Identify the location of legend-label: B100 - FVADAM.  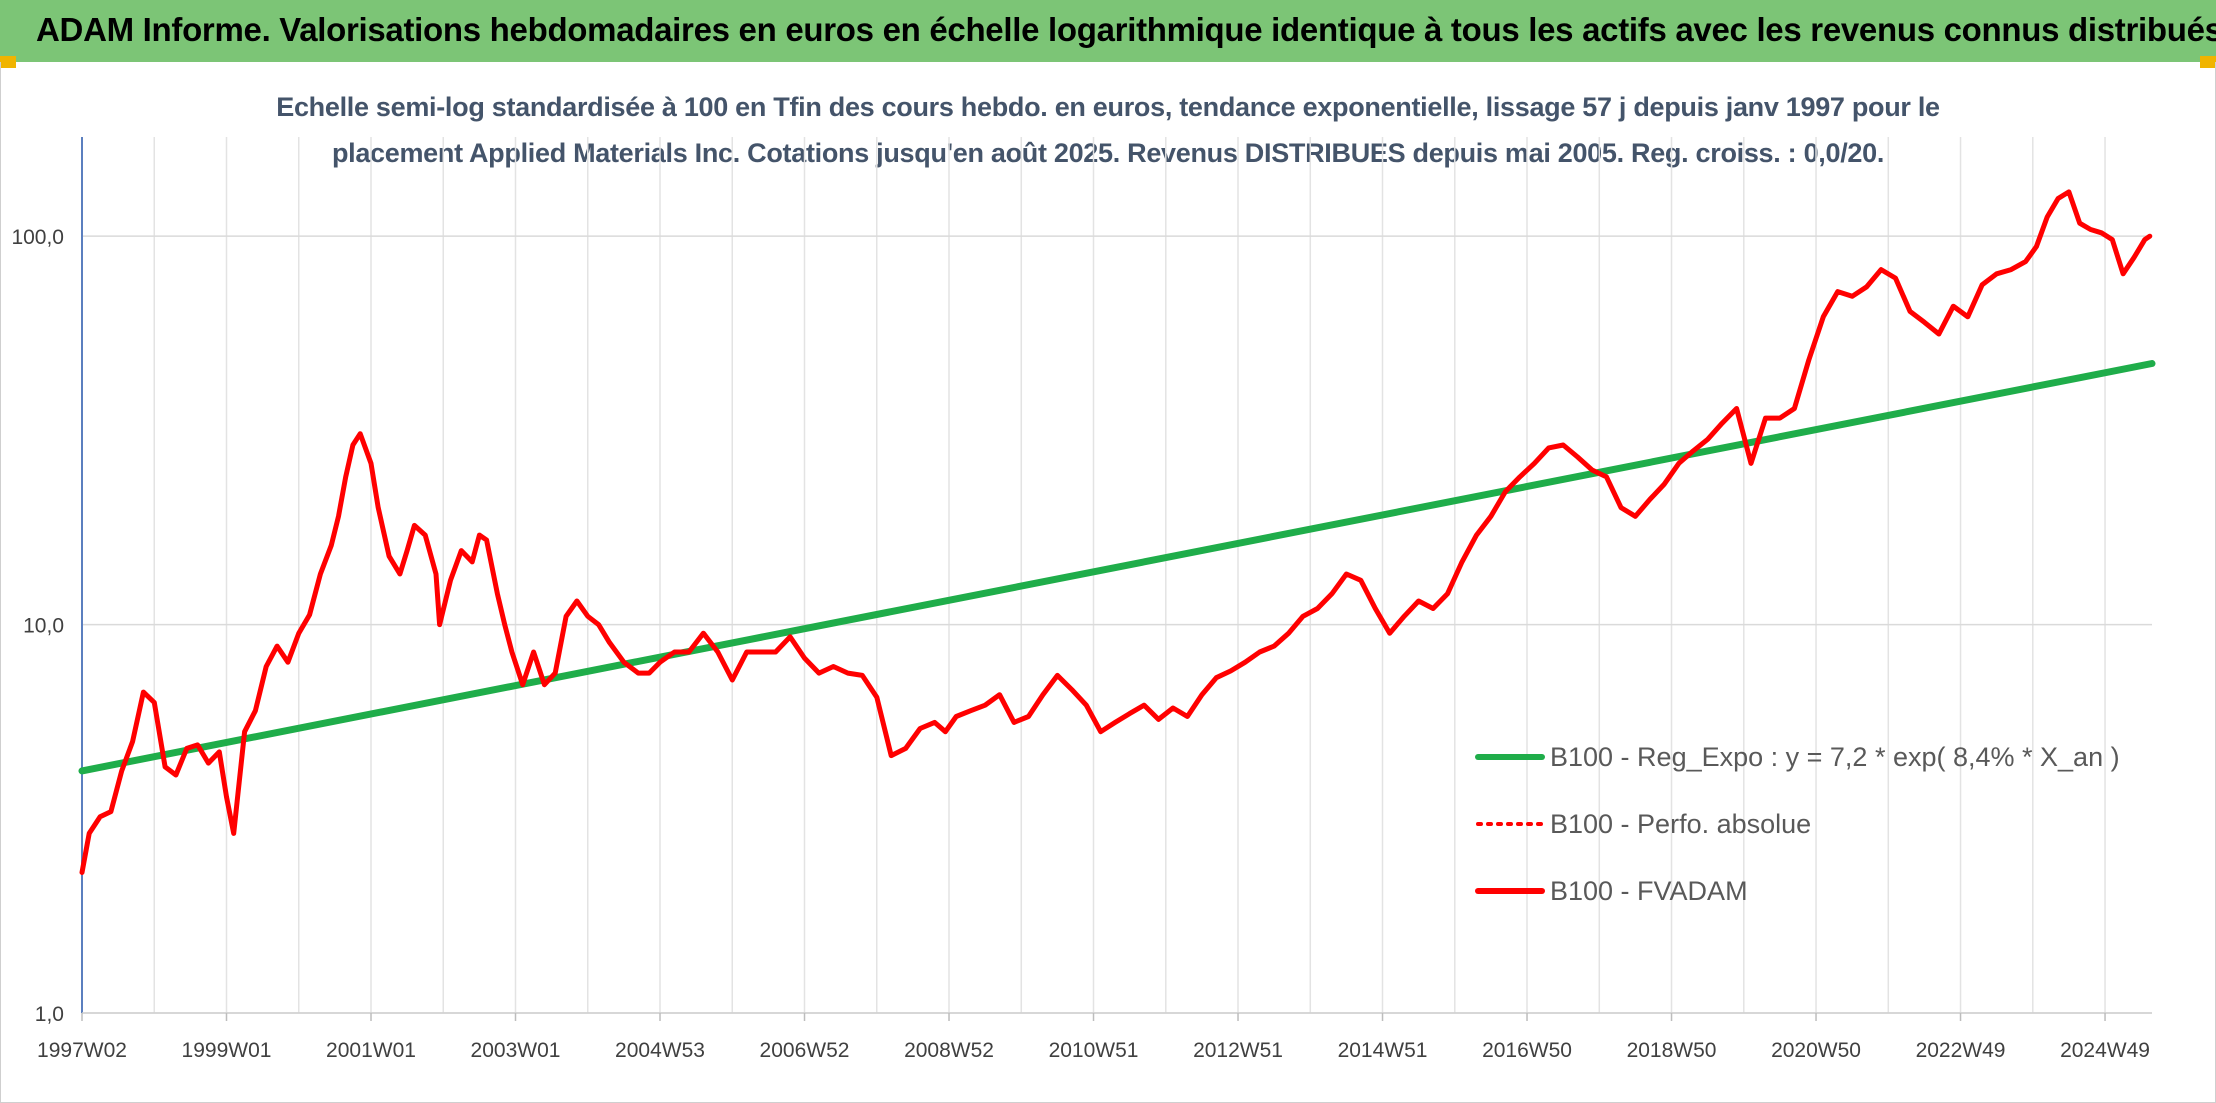
(1649, 891).